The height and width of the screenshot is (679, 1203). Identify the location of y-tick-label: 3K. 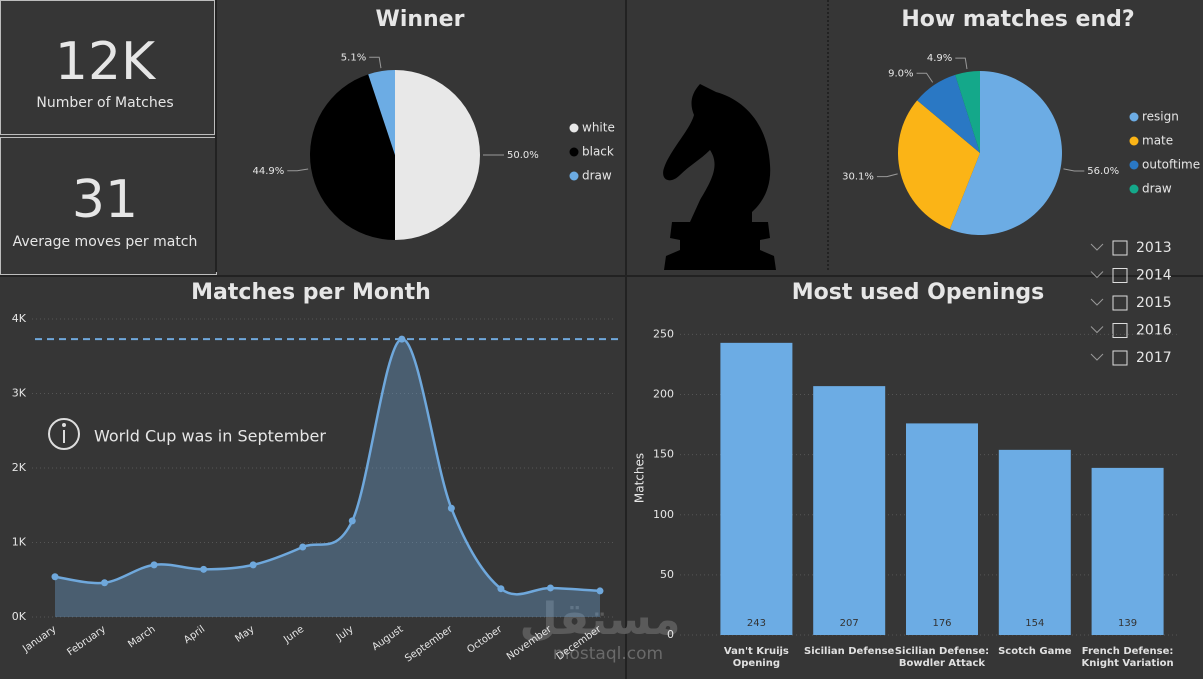
(19, 393).